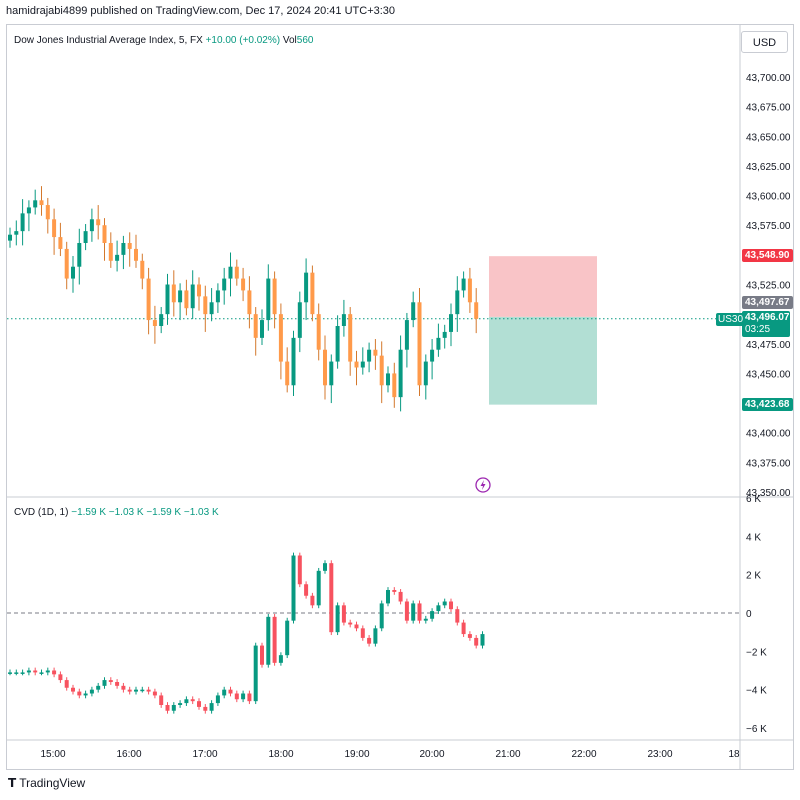 This screenshot has height=800, width=800. I want to click on cvd-tick-label: 6 K, so click(753, 499).